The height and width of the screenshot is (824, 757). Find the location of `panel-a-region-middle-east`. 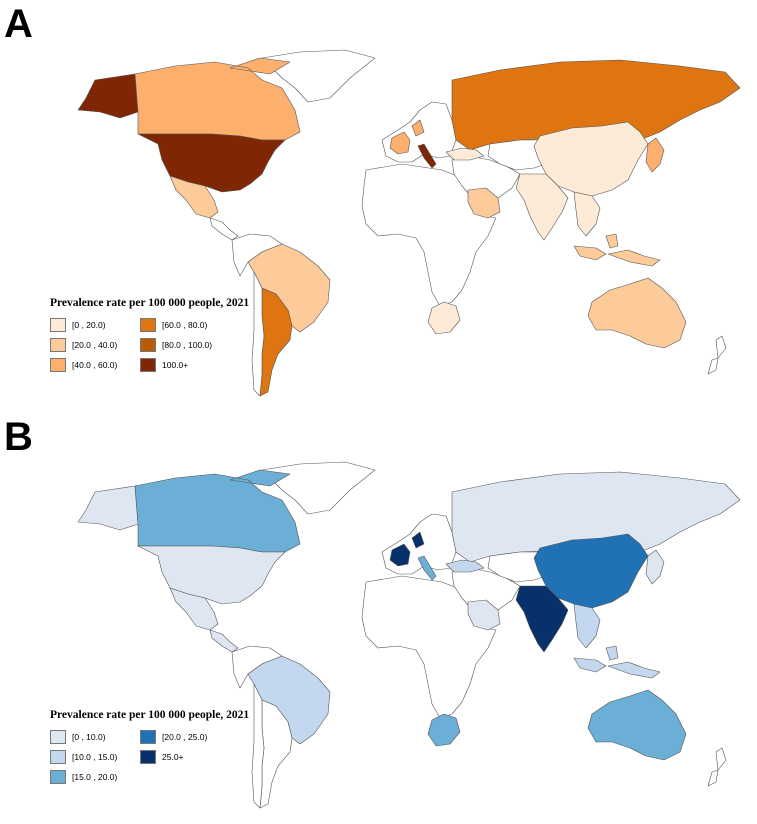

panel-a-region-middle-east is located at coordinates (486, 186).